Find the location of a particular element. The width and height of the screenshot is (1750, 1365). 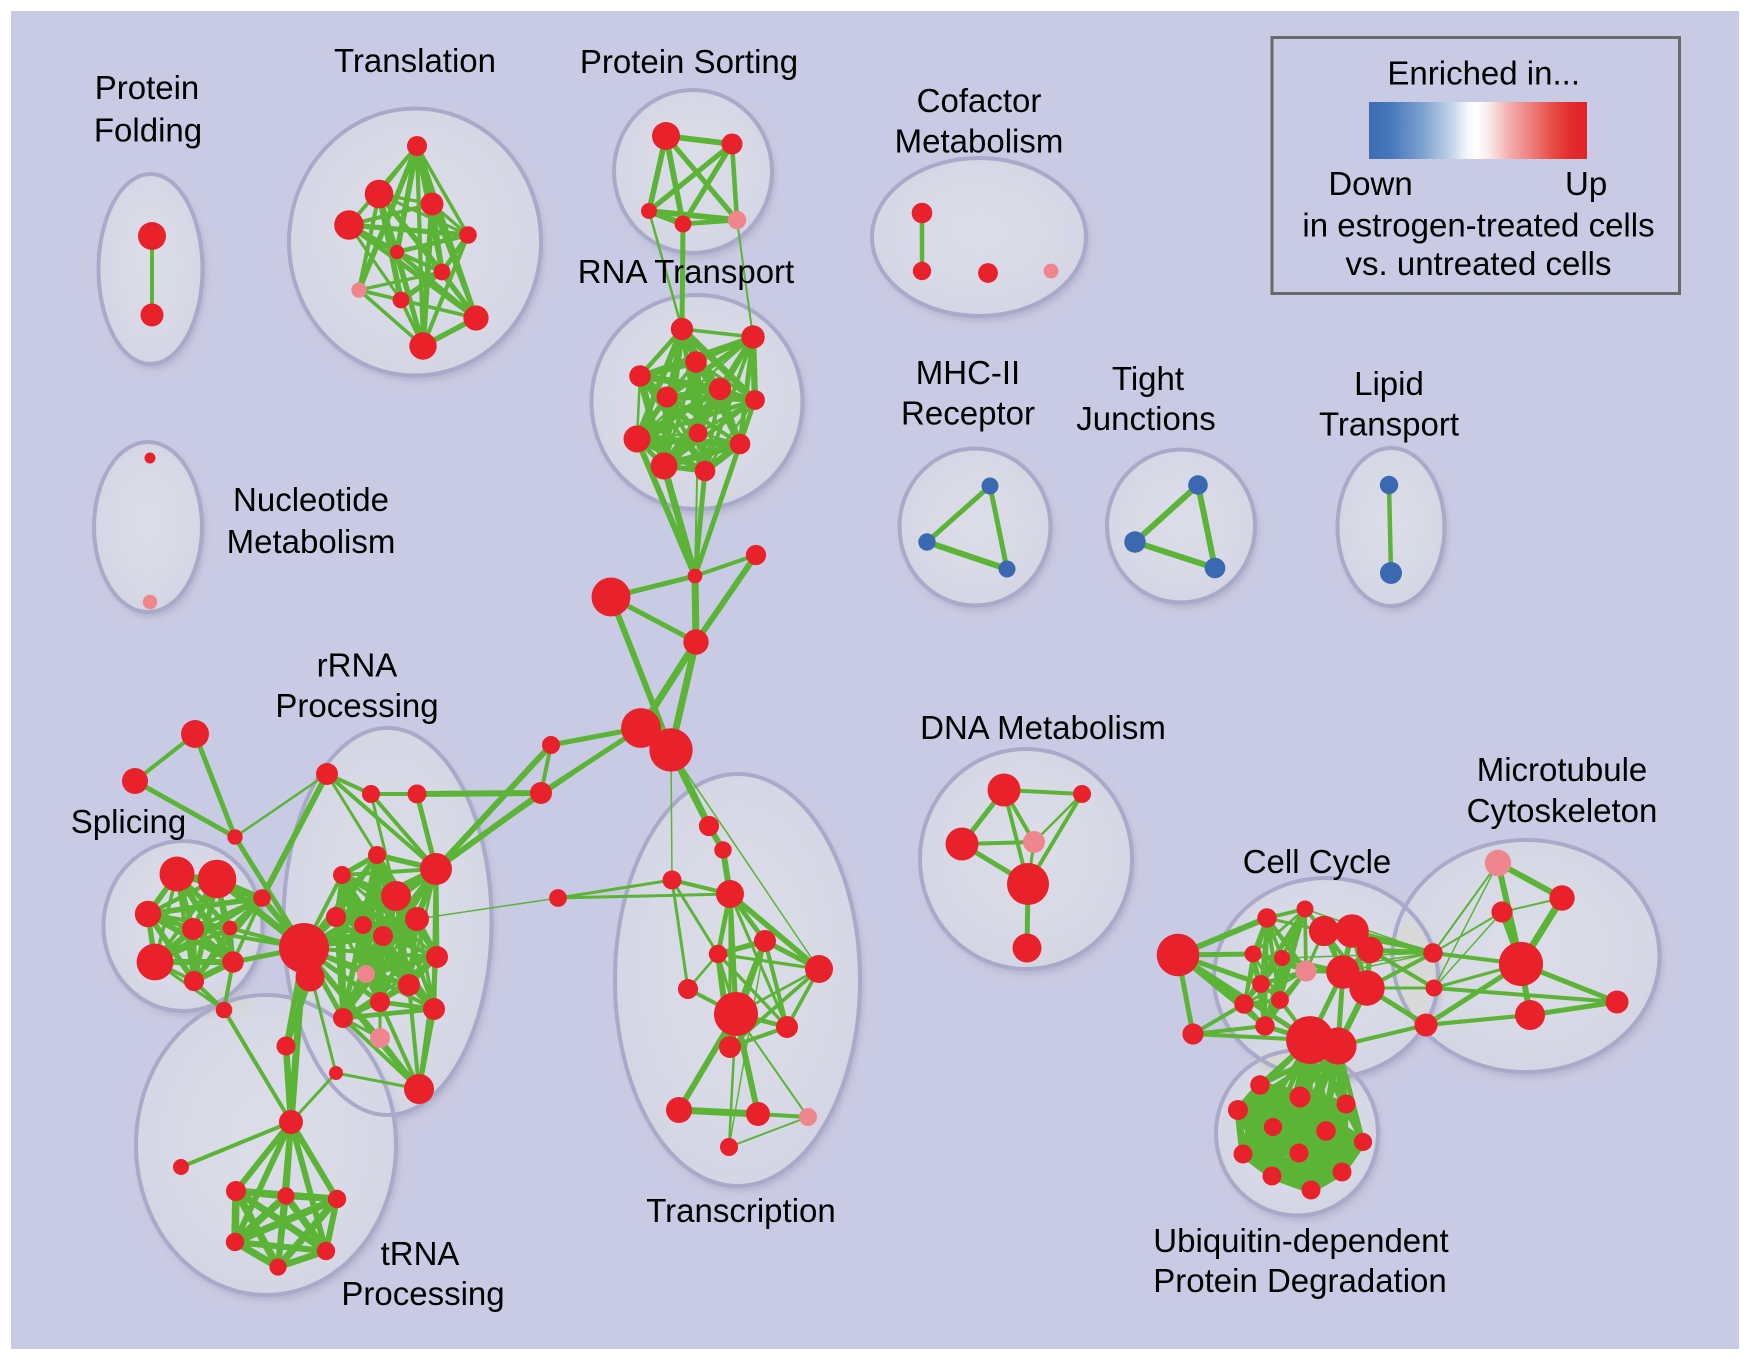

svg-text: Tight is located at coordinates (1148, 378).